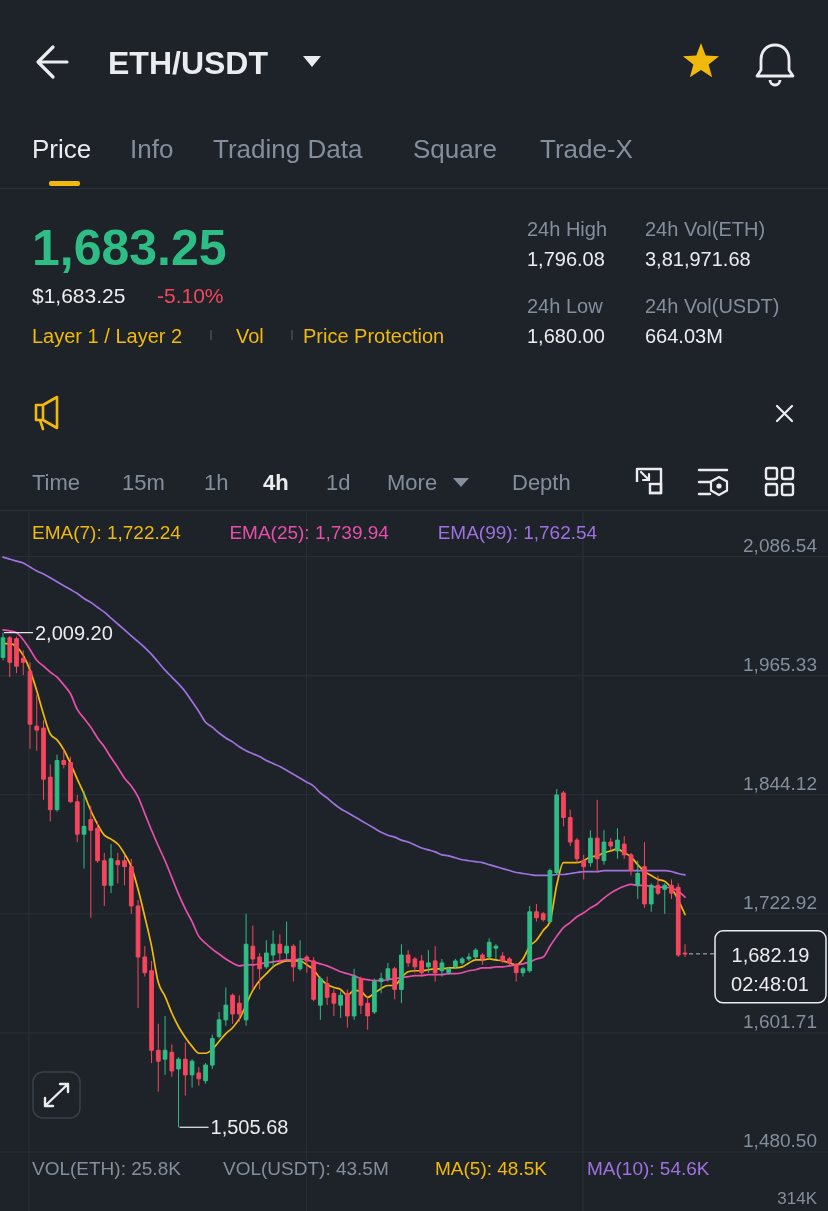  Describe the element at coordinates (780, 545) in the screenshot. I see `y-tick-label: 2,086.54` at that location.